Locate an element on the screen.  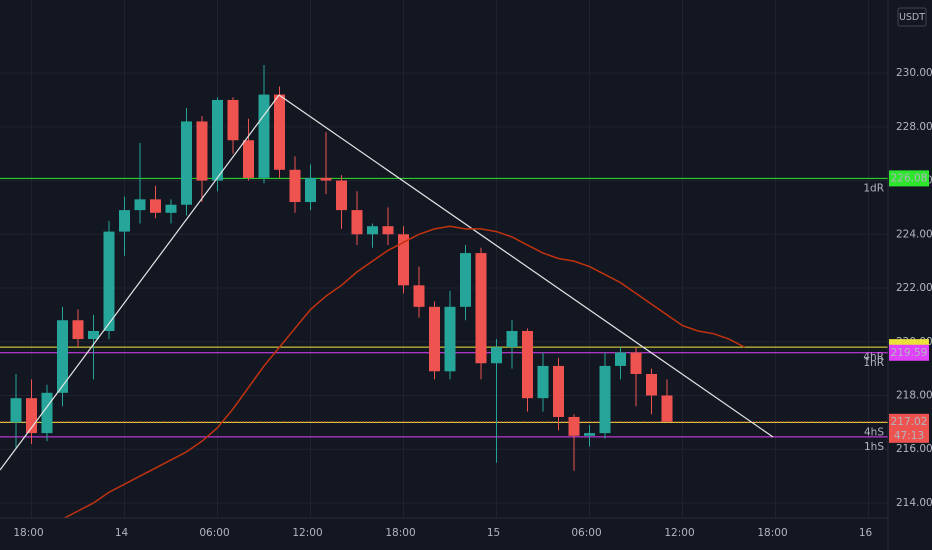
level-label: 1hR is located at coordinates (873, 363).